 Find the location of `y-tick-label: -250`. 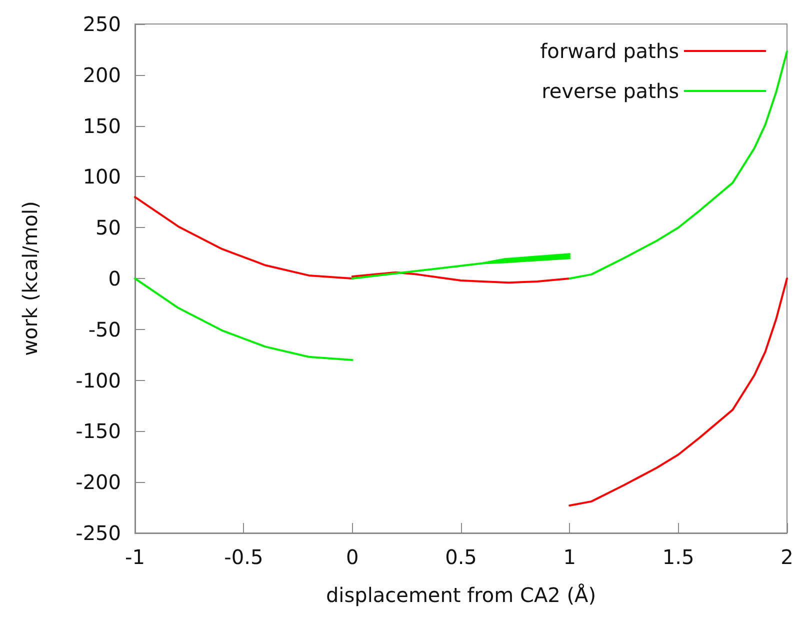

y-tick-label: -250 is located at coordinates (98, 533).